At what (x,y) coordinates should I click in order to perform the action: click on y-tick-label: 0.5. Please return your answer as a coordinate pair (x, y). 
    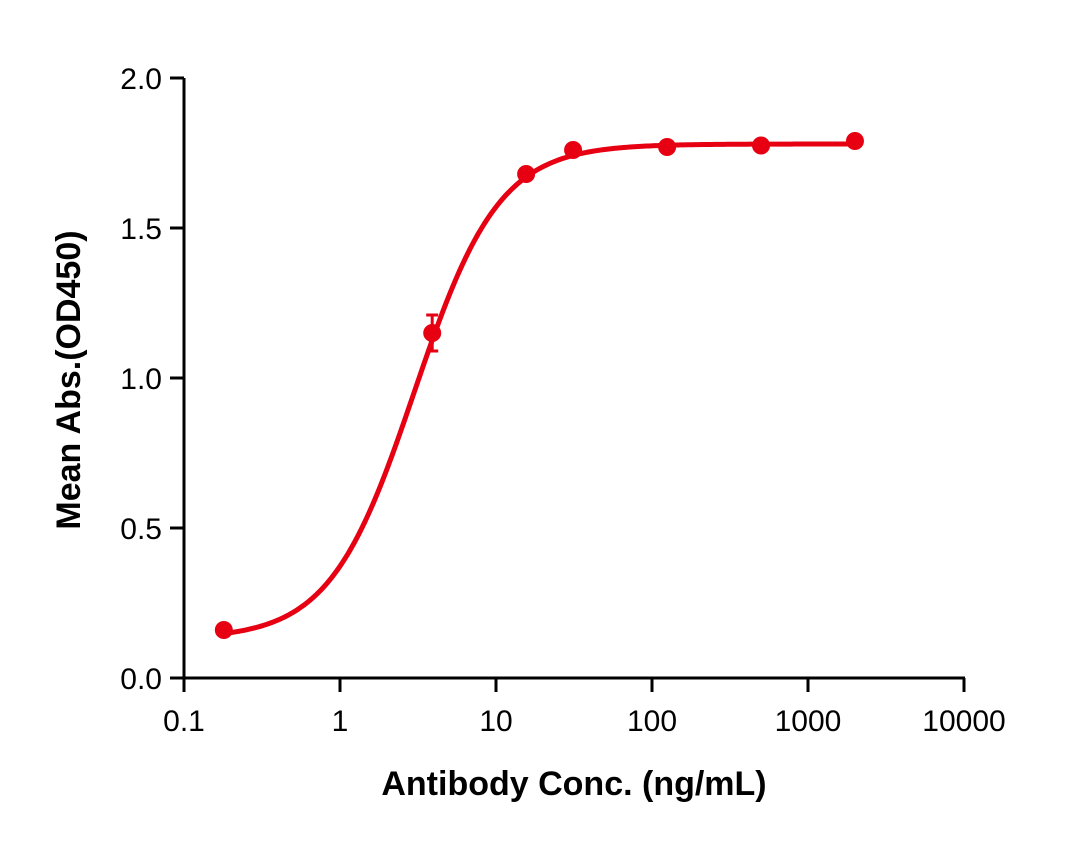
    Looking at the image, I should click on (141, 529).